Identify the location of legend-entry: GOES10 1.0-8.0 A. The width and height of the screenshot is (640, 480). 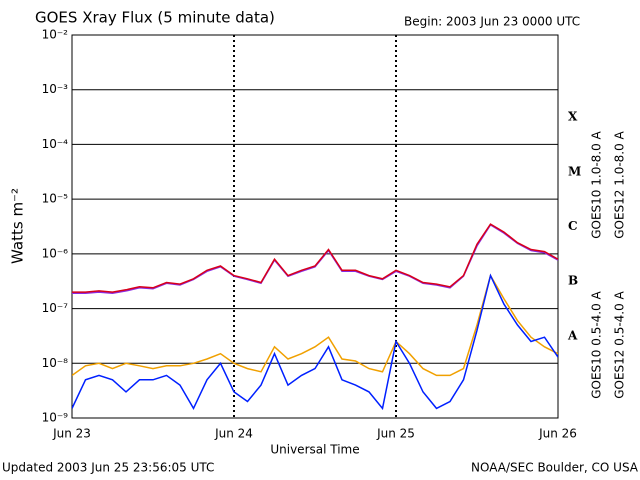
(597, 184).